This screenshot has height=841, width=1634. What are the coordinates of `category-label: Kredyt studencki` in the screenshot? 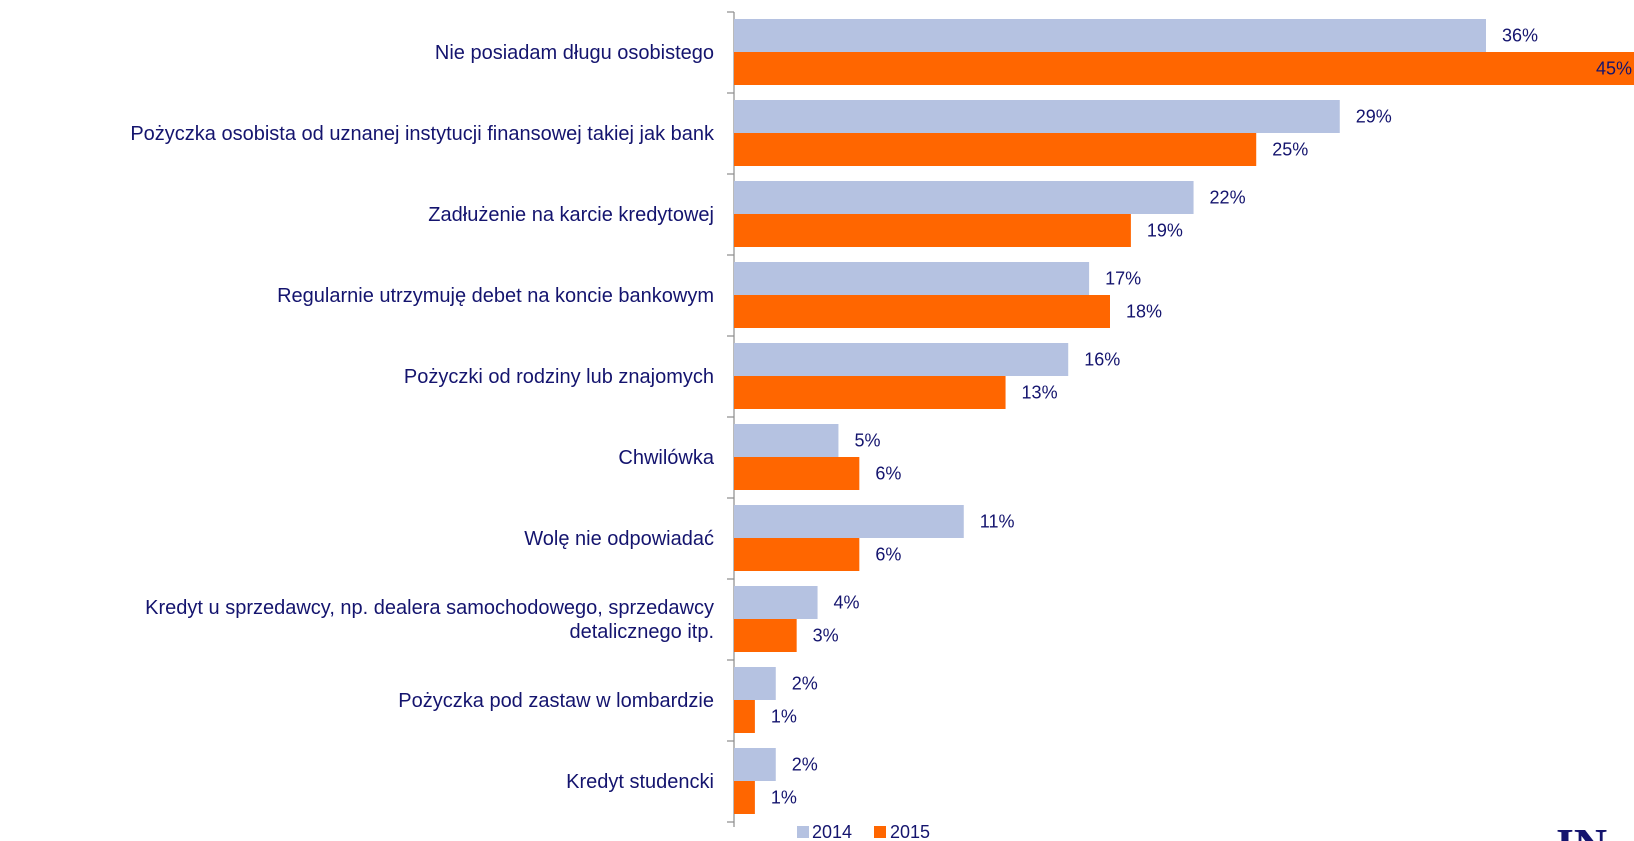 It's located at (640, 782).